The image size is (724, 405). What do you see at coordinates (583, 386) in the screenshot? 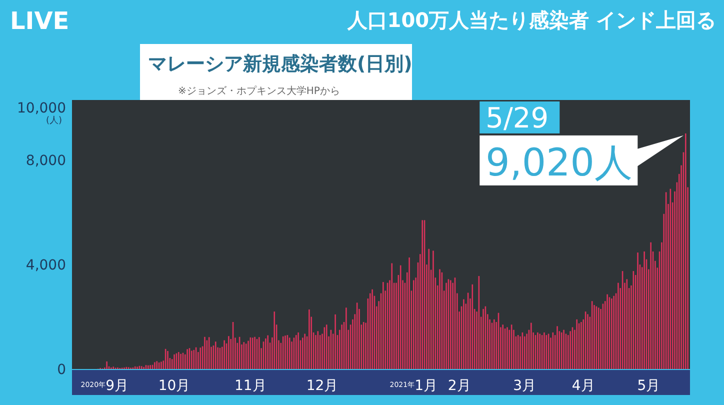
I see `x-tick-label: 4月` at bounding box center [583, 386].